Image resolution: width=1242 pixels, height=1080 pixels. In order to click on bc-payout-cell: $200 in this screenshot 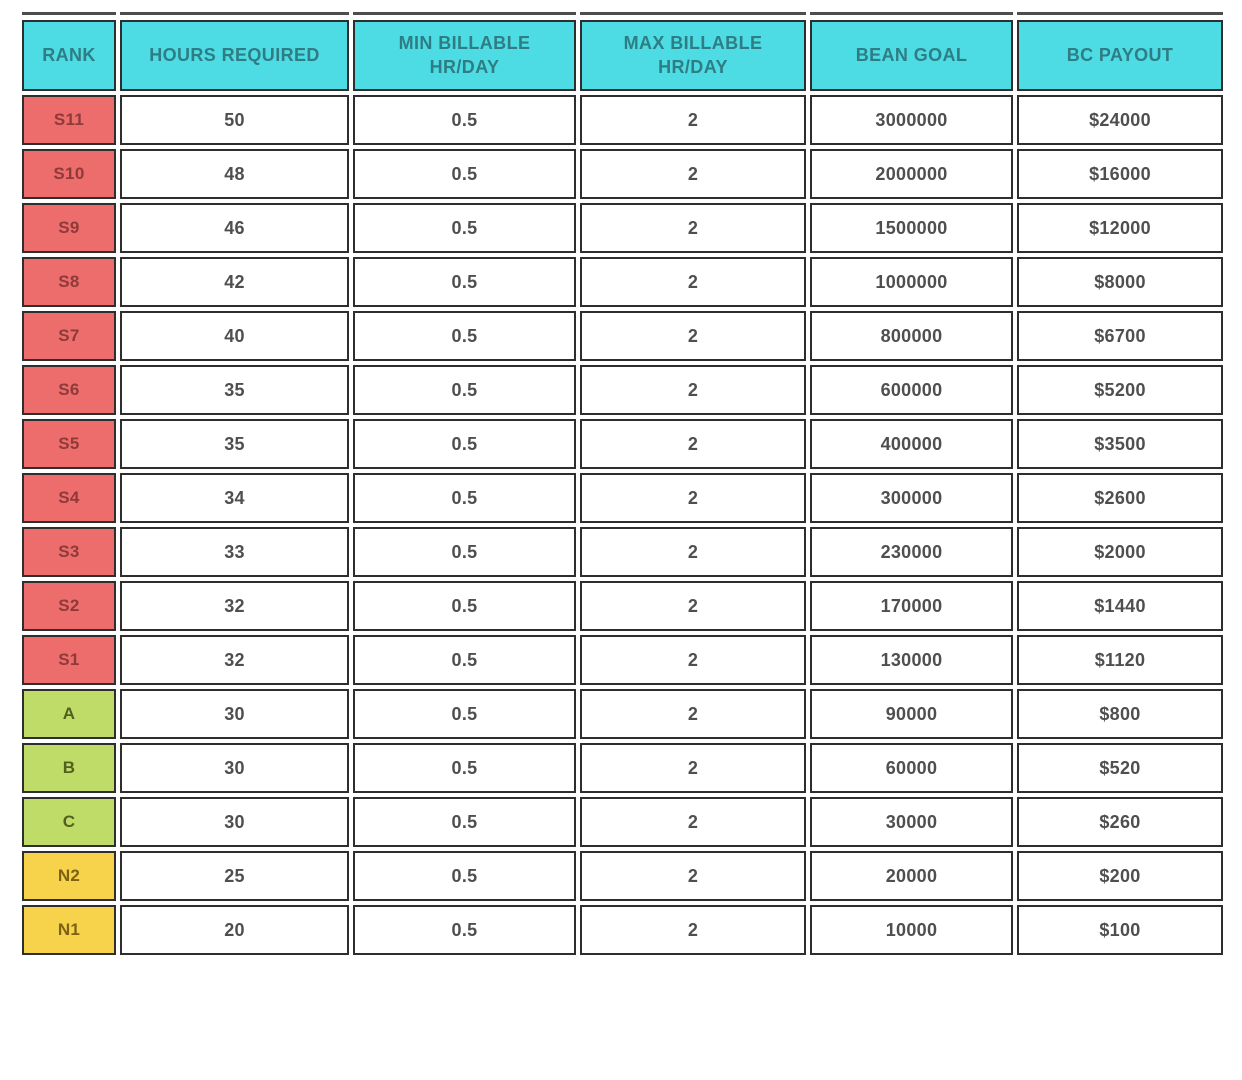, I will do `click(1120, 876)`.